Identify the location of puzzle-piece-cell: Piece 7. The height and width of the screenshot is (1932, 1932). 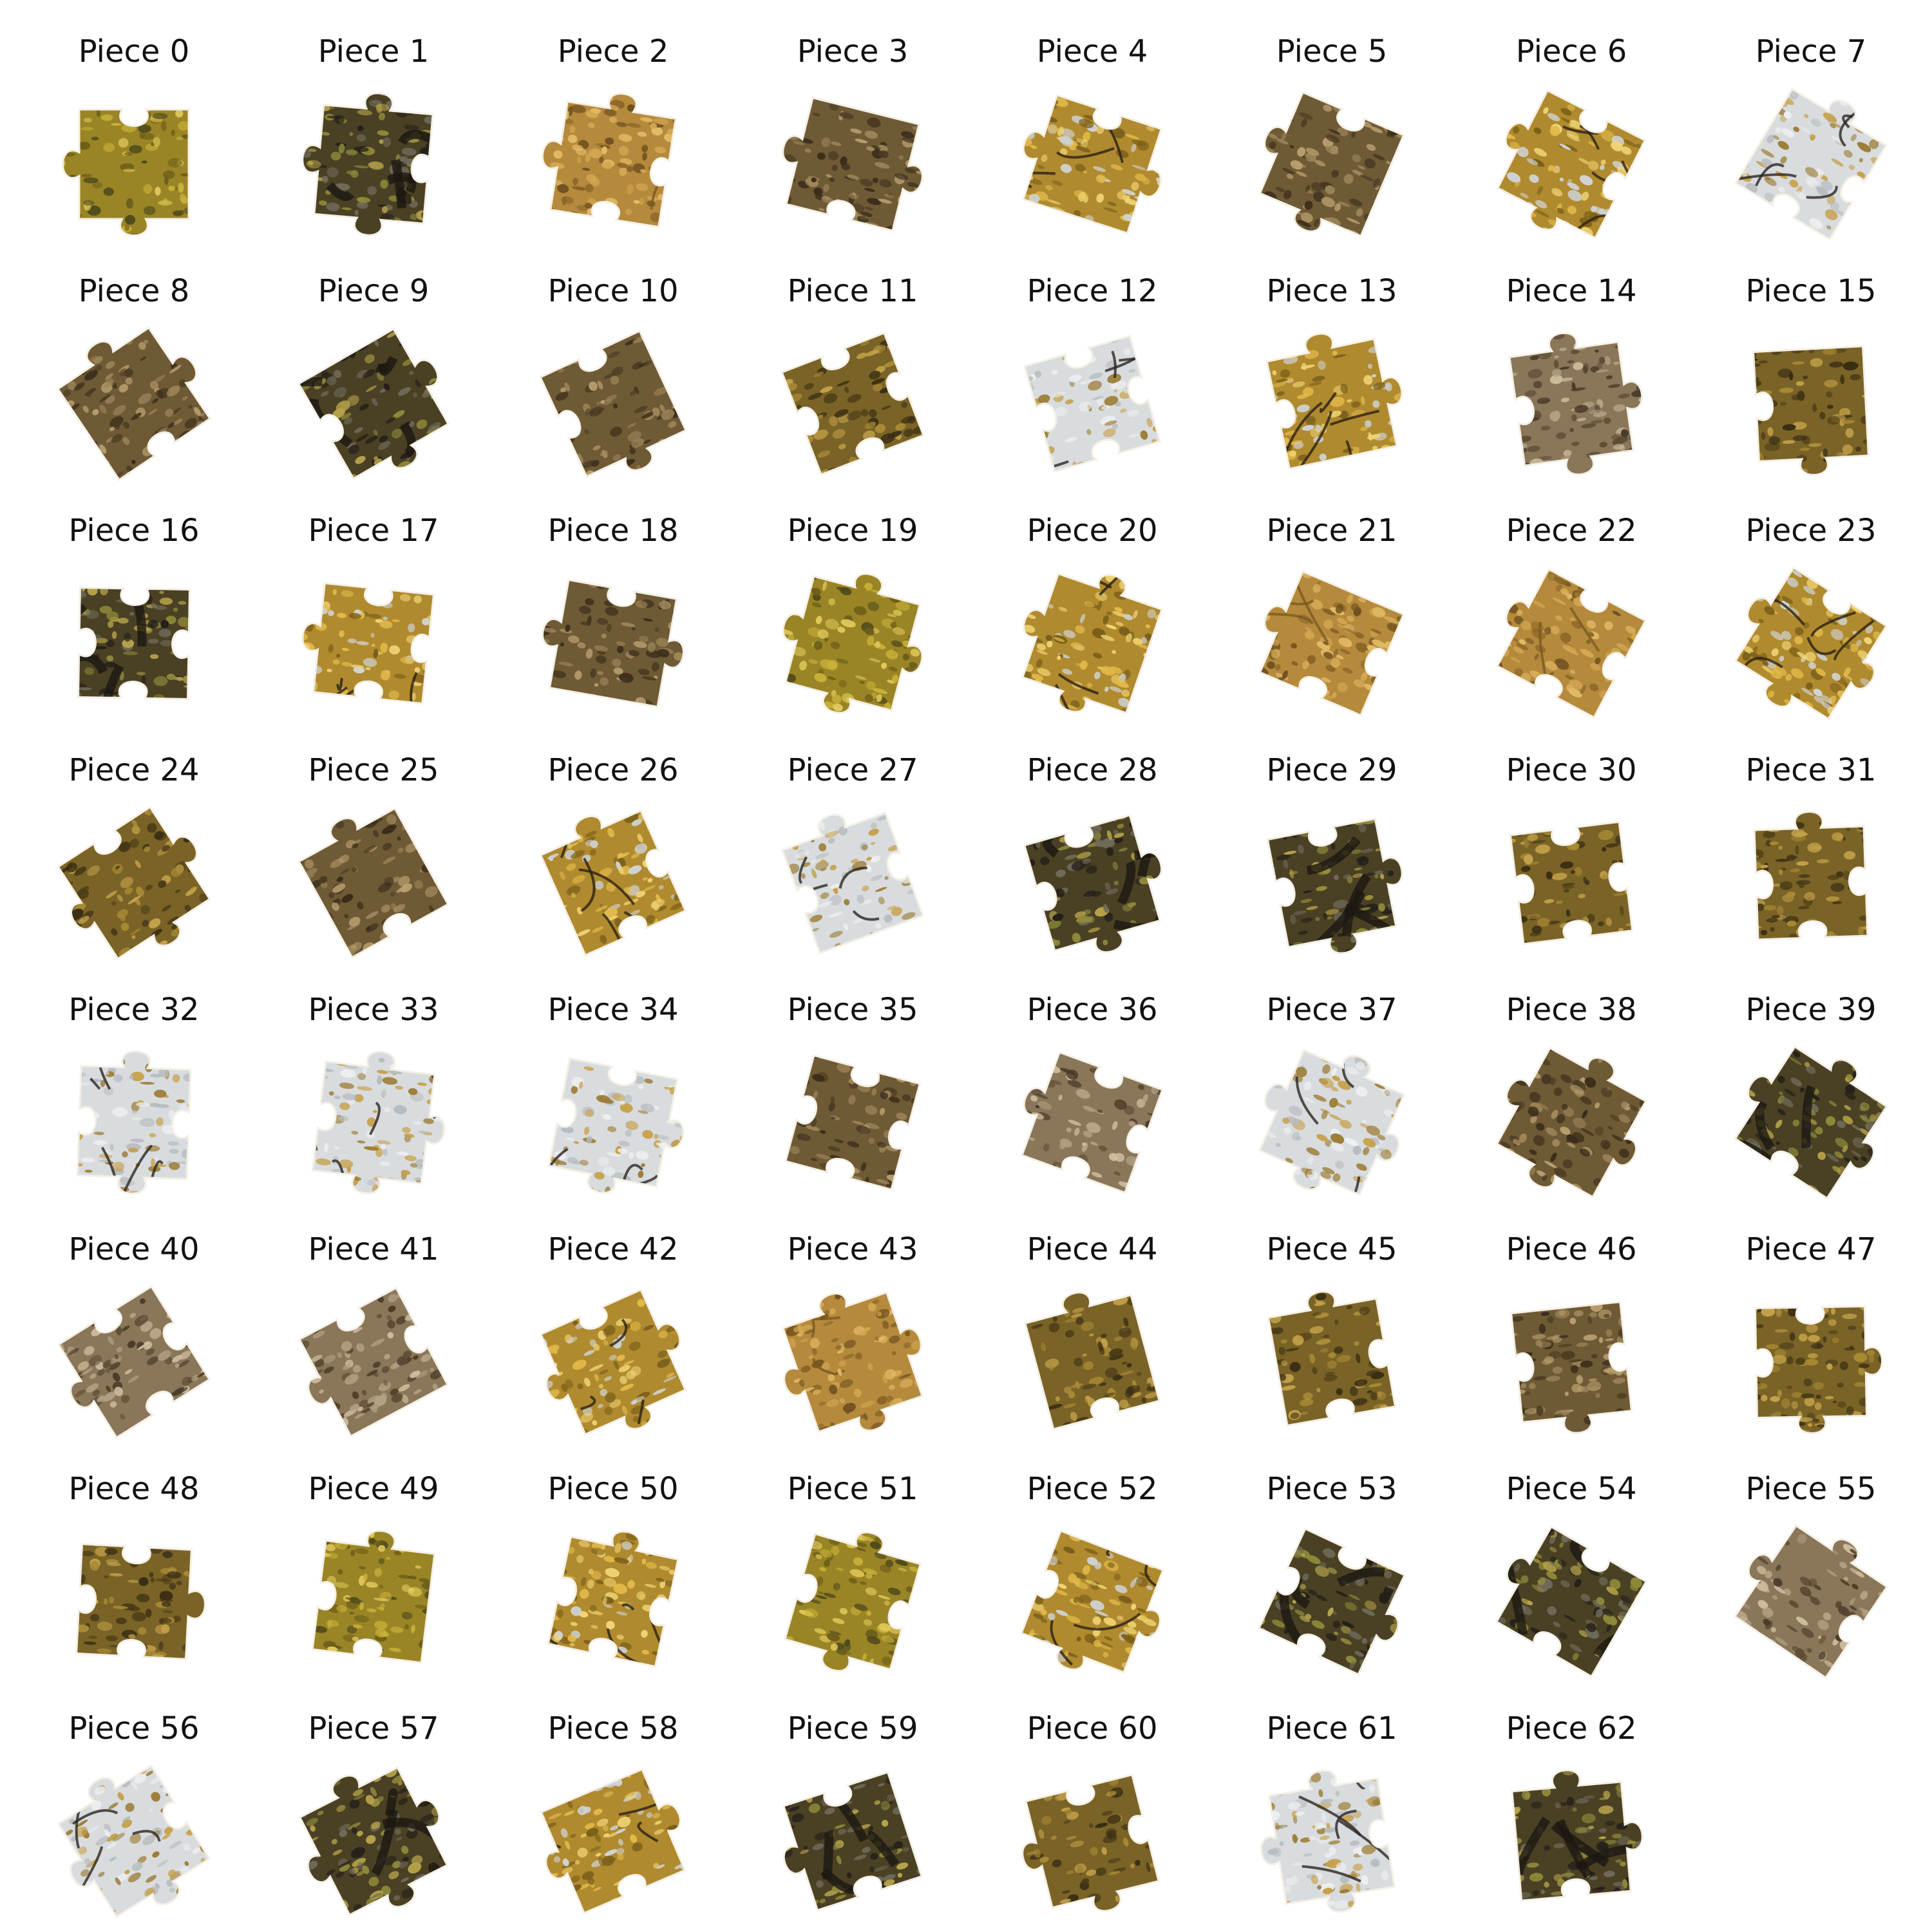
(1811, 132).